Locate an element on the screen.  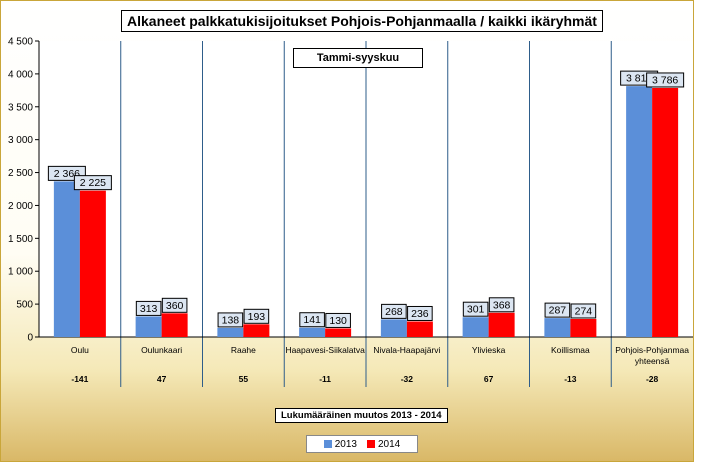
change-title: Lukumääräinen muutos 2013 - 2014 is located at coordinates (361, 415).